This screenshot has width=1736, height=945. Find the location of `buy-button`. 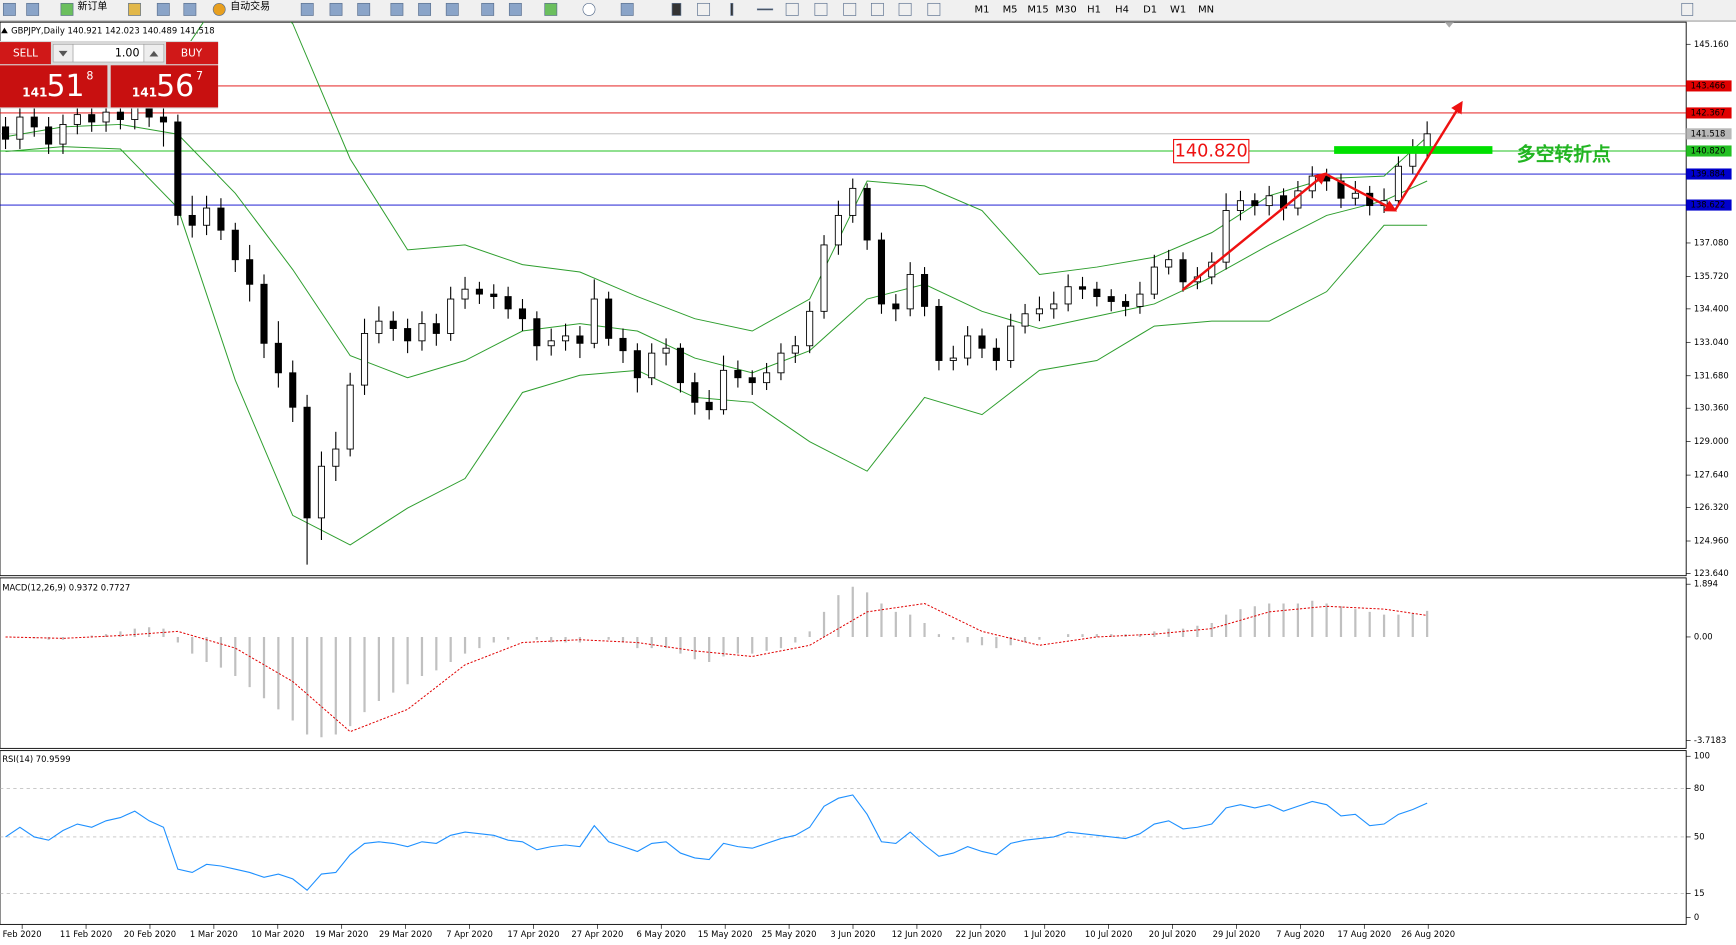

buy-button is located at coordinates (192, 53).